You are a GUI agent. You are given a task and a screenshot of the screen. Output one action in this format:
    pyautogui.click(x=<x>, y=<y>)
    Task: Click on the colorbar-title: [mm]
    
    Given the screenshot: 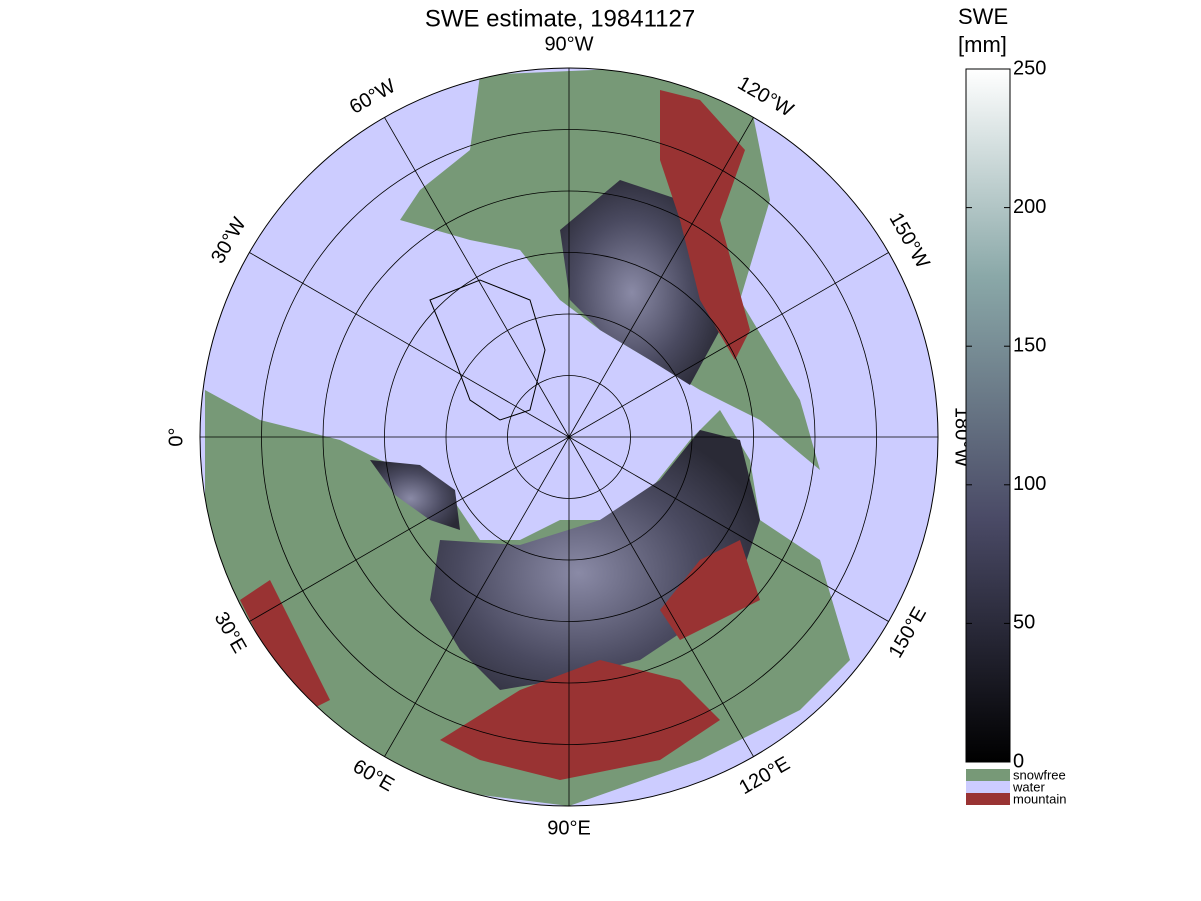 What is the action you would take?
    pyautogui.click(x=982, y=44)
    